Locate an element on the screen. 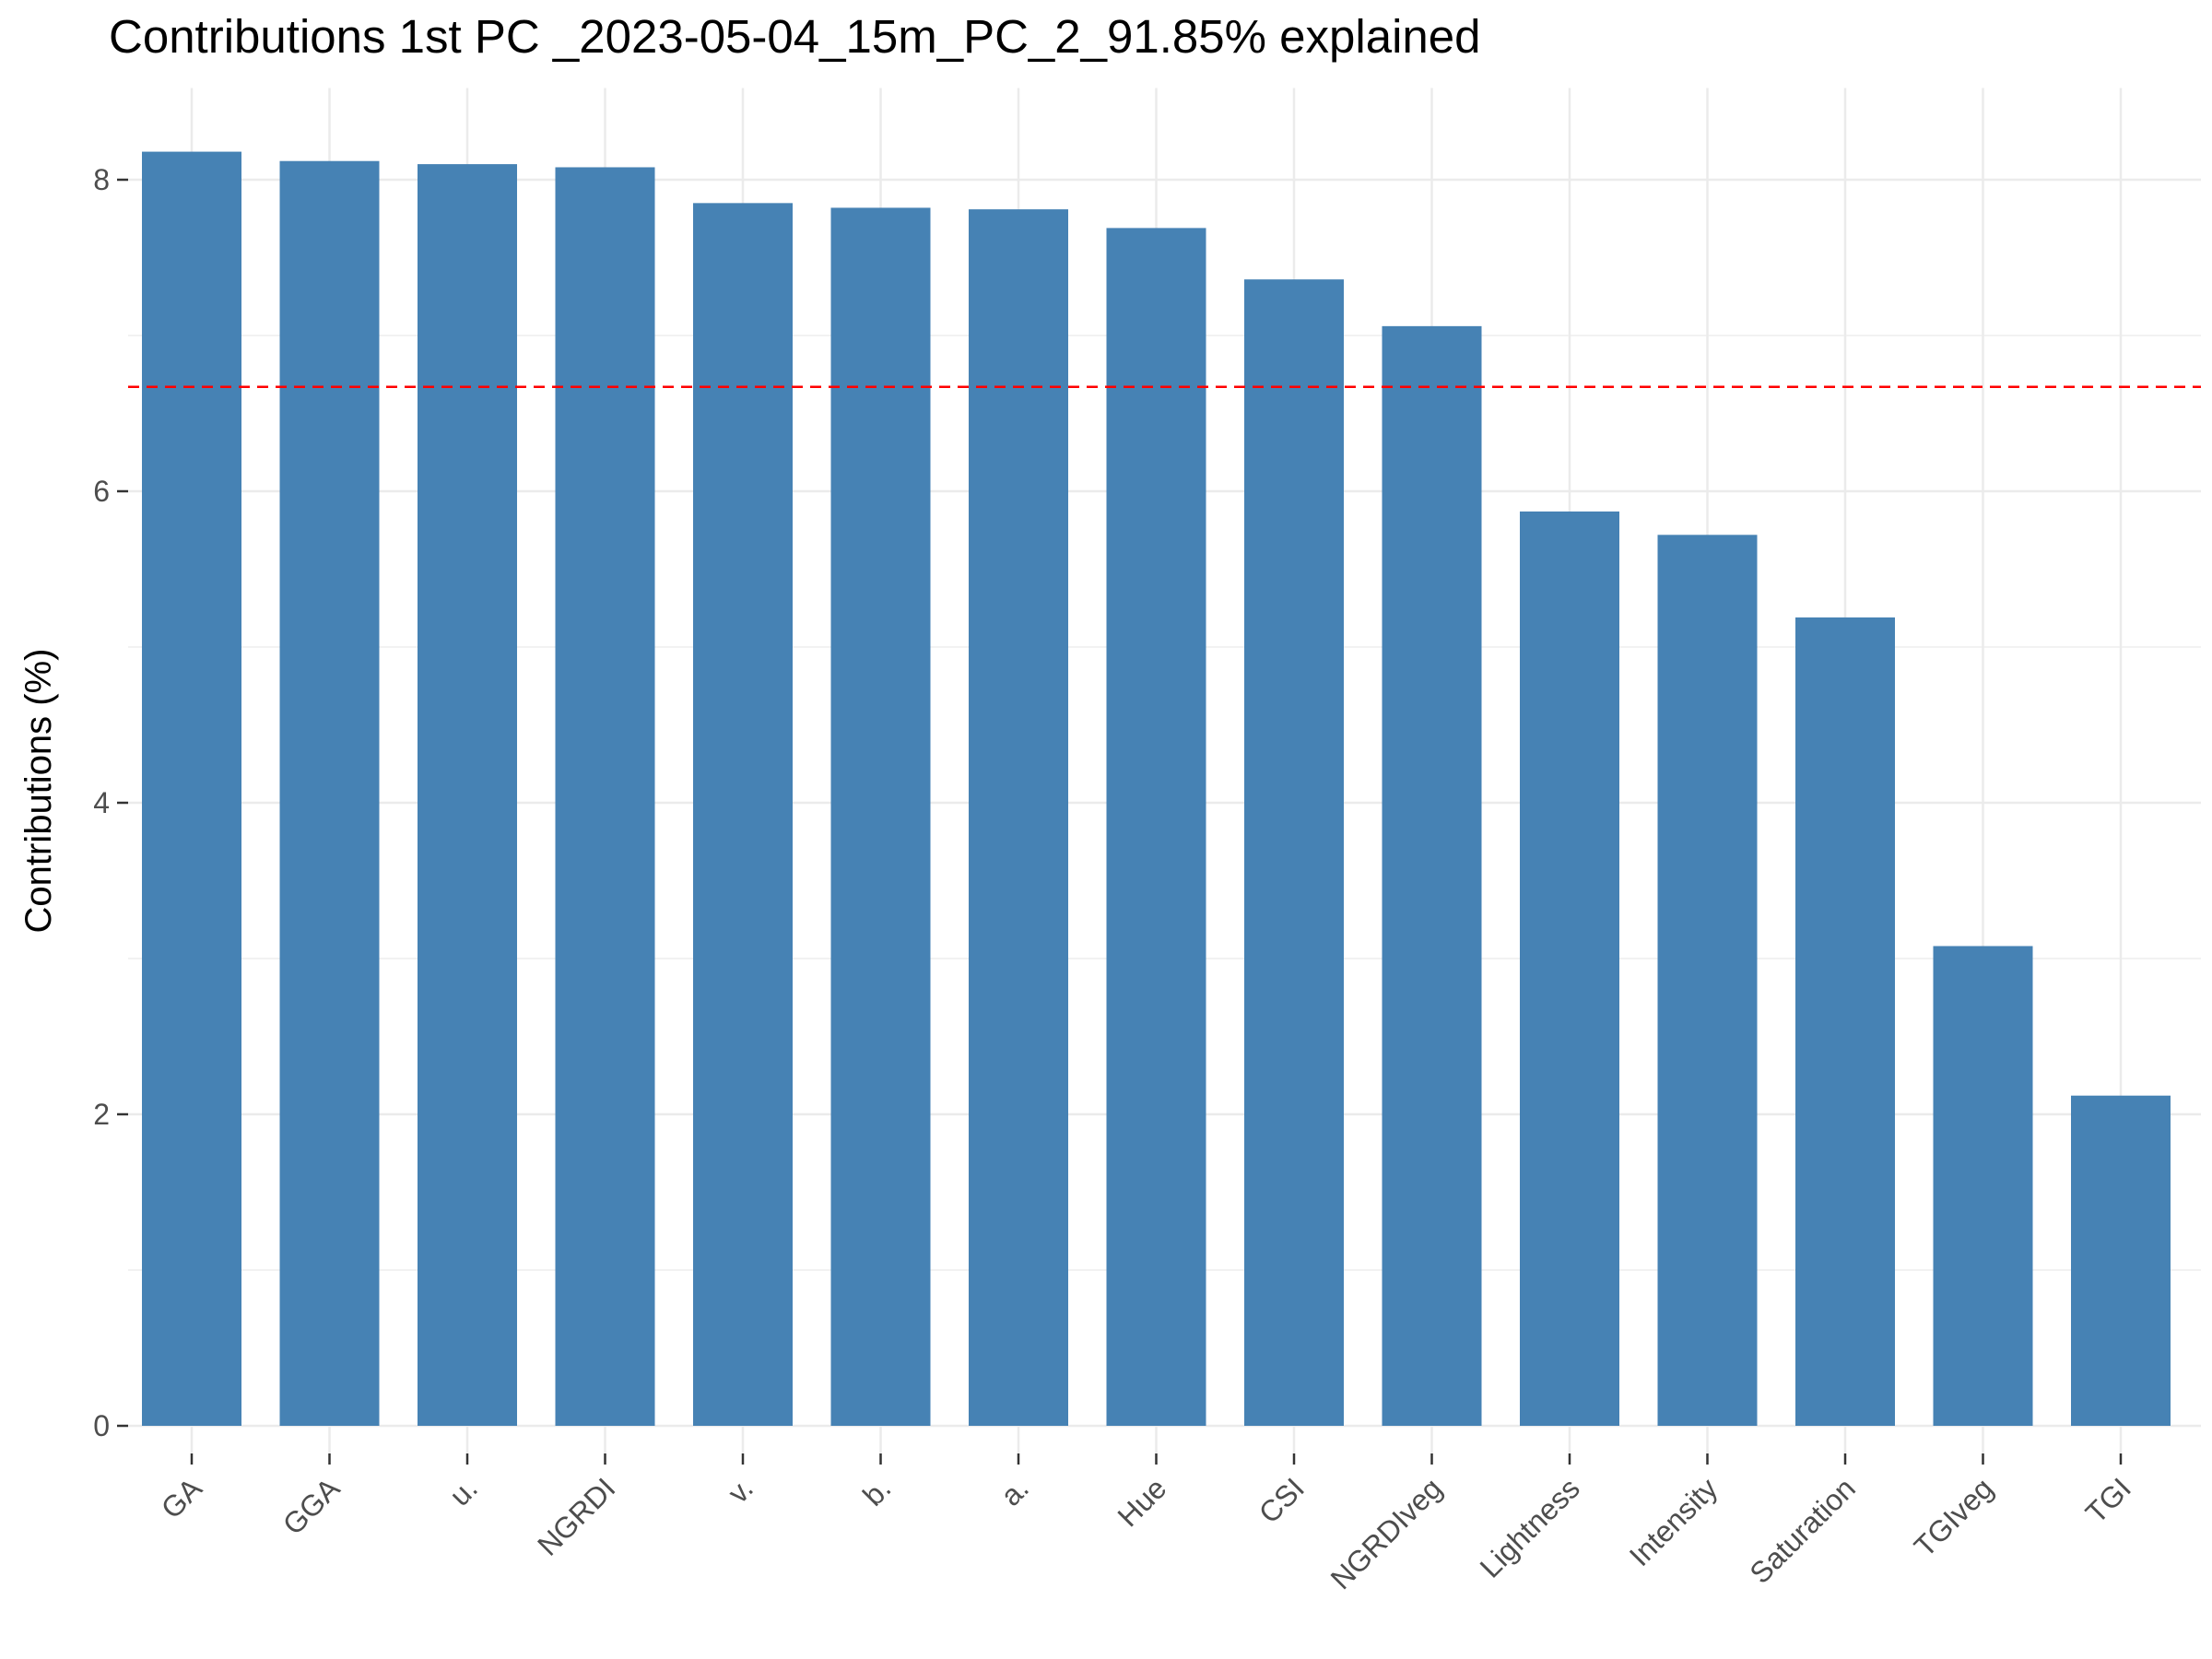 This screenshot has height=1659, width=2212. bar-b is located at coordinates (880, 816).